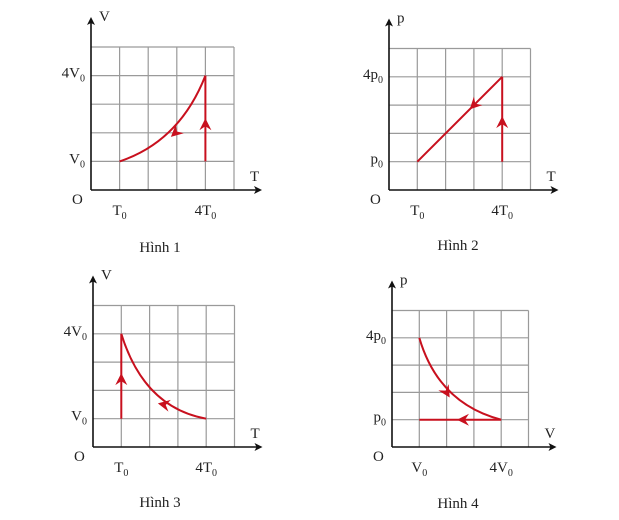  I want to click on figure-caption: Hình 2, so click(457, 246).